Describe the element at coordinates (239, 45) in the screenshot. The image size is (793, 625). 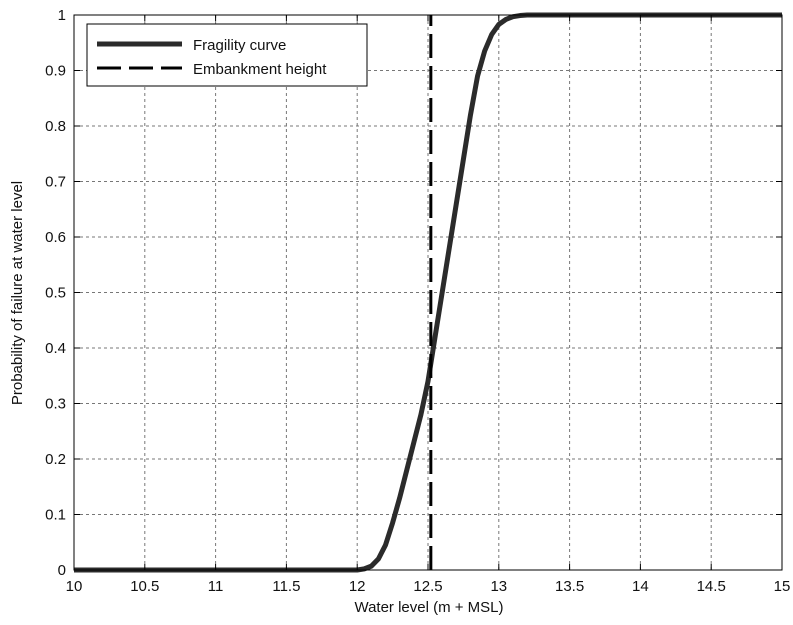
I see `legend-label-fragility: Fragility curve` at that location.